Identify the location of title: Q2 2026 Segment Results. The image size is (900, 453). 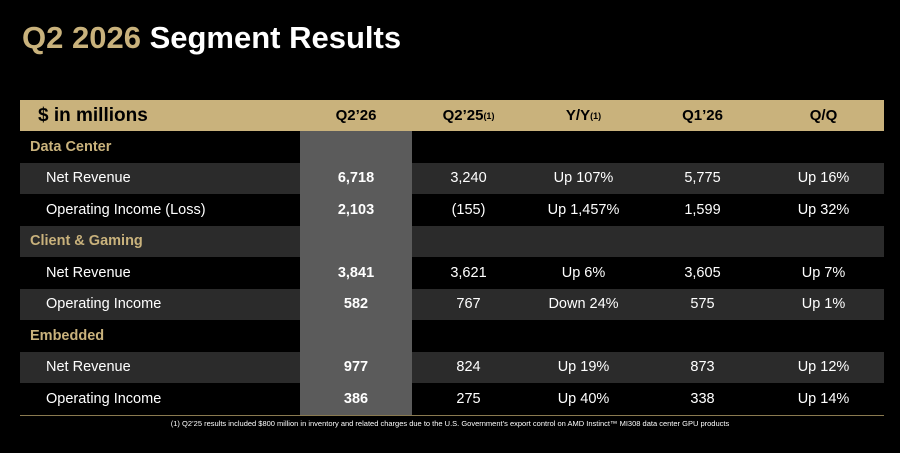
(211, 38).